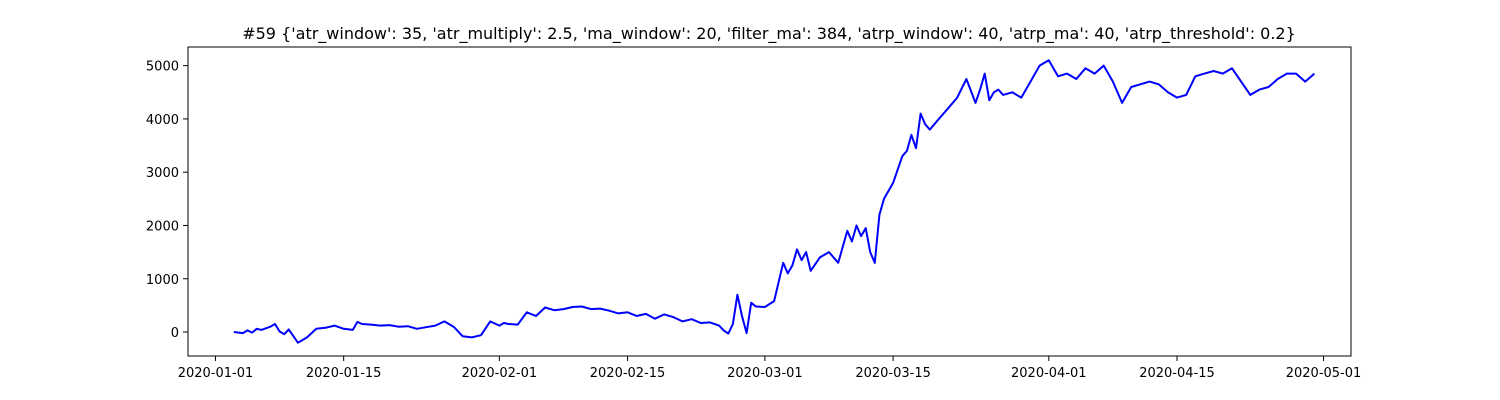 Image resolution: width=1500 pixels, height=400 pixels. I want to click on x-tick-label: 2020-02-01, so click(500, 373).